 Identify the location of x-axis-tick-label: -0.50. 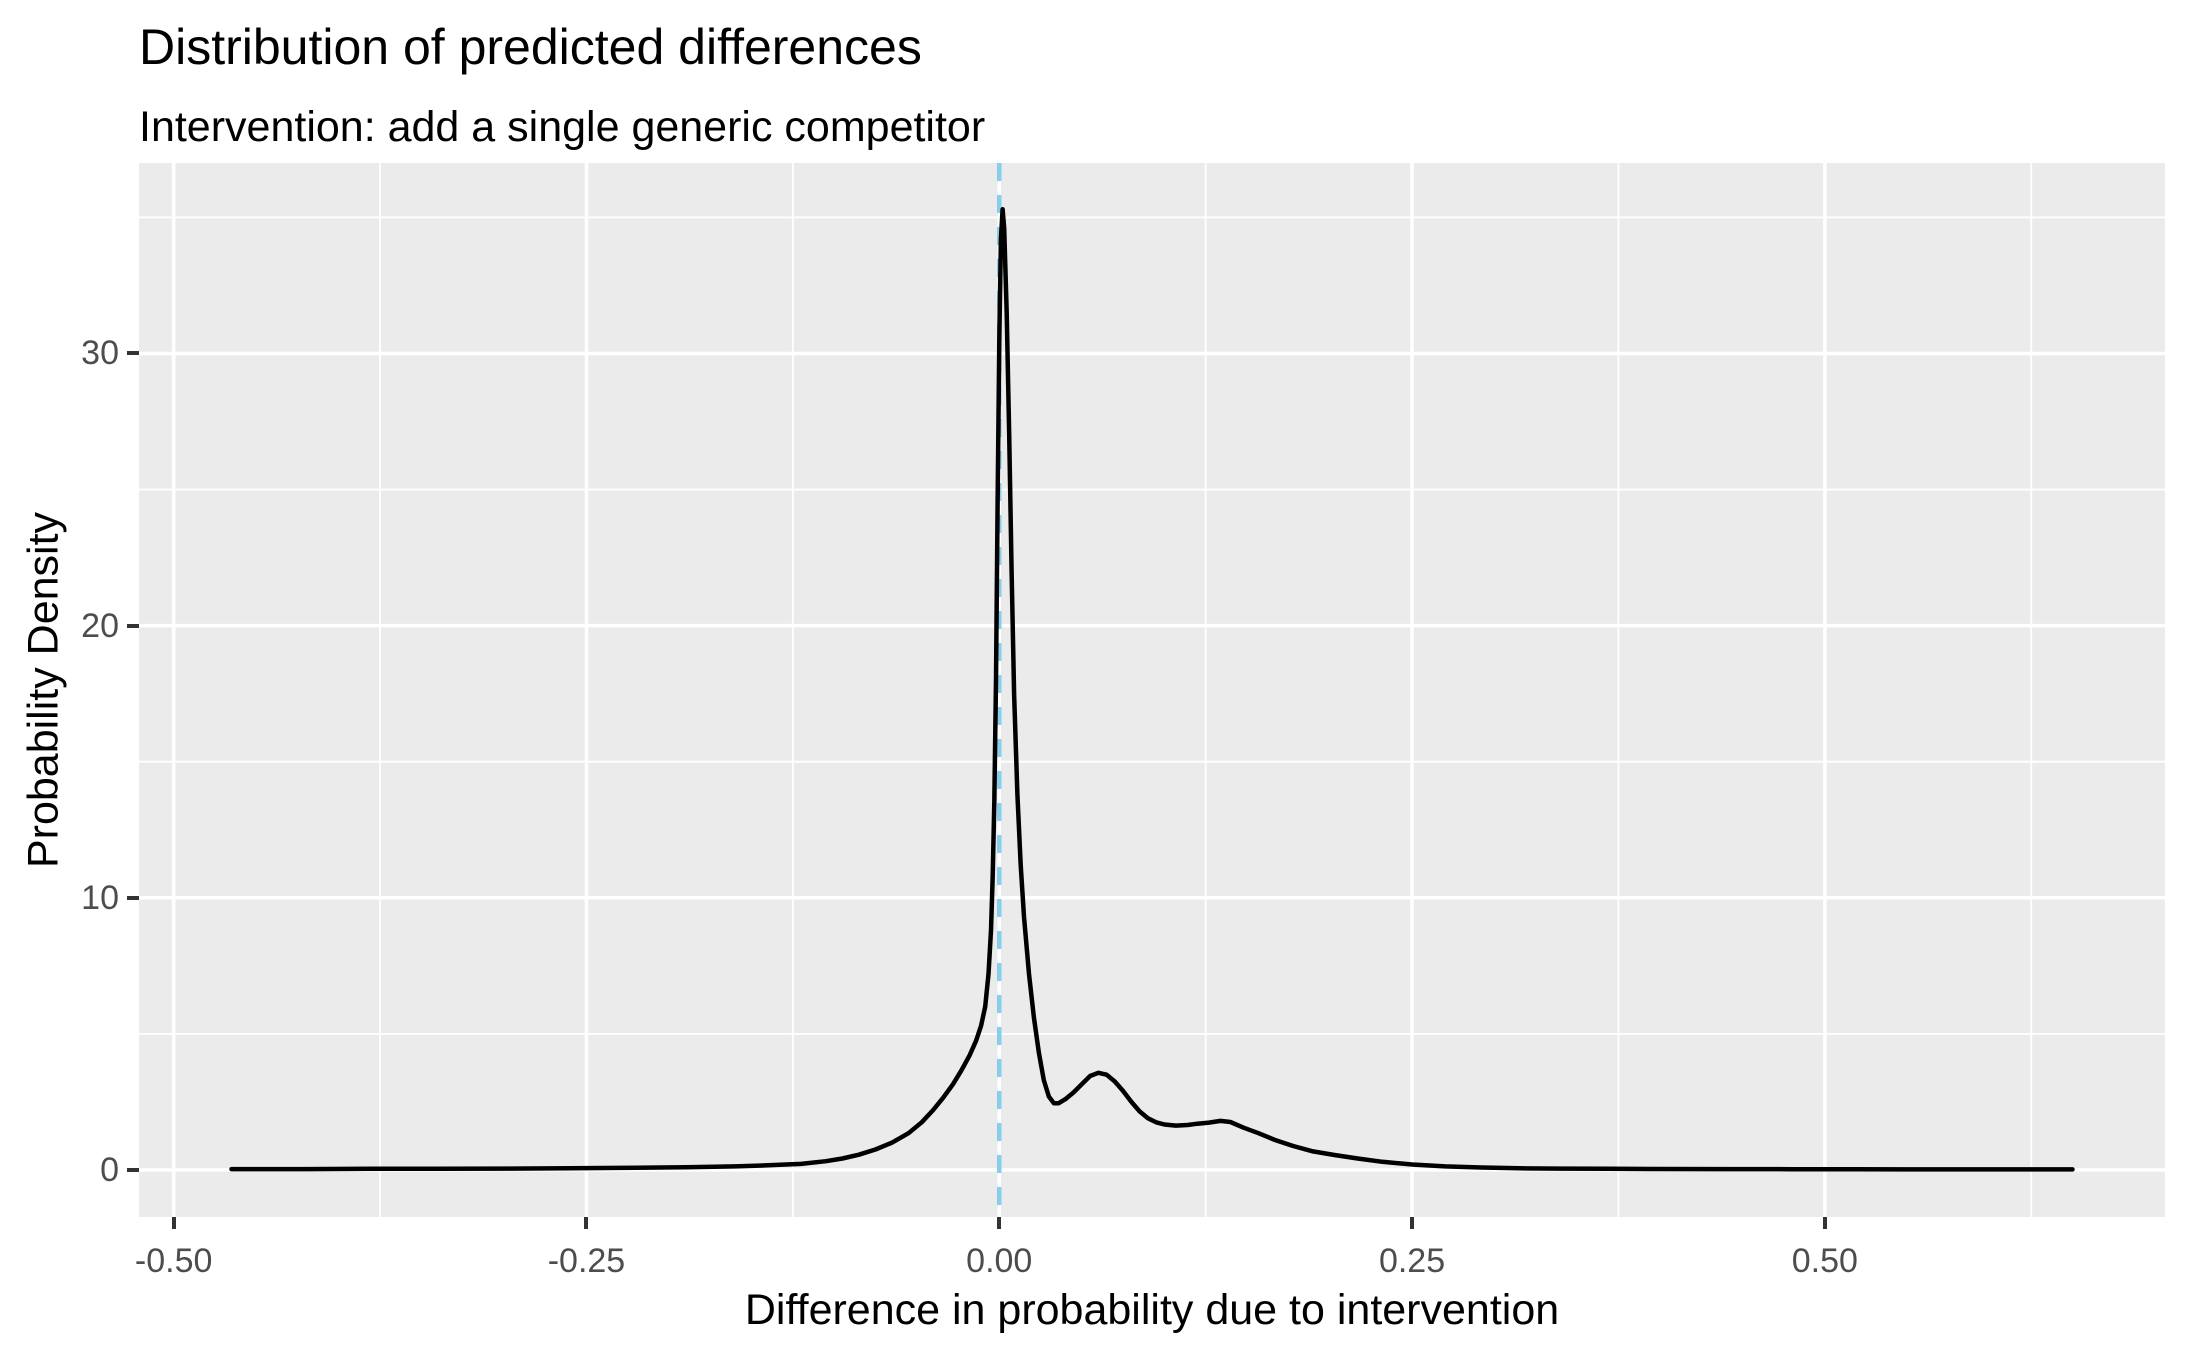
(173, 1261).